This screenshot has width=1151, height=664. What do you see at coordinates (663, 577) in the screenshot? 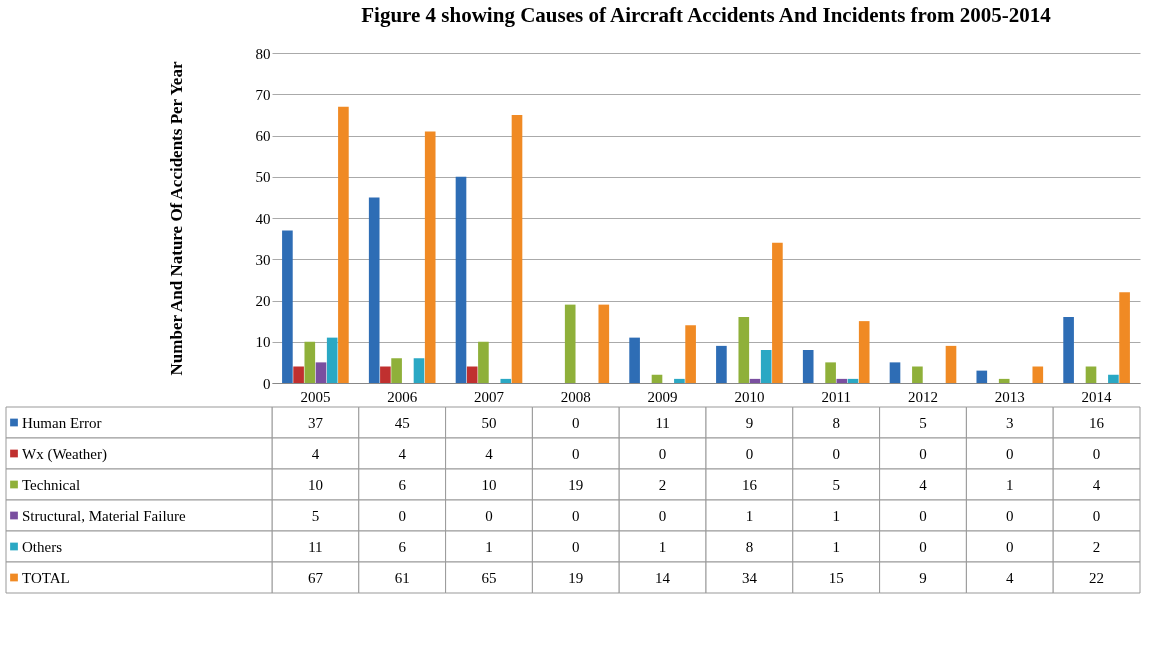
I see `data-label: 14` at bounding box center [663, 577].